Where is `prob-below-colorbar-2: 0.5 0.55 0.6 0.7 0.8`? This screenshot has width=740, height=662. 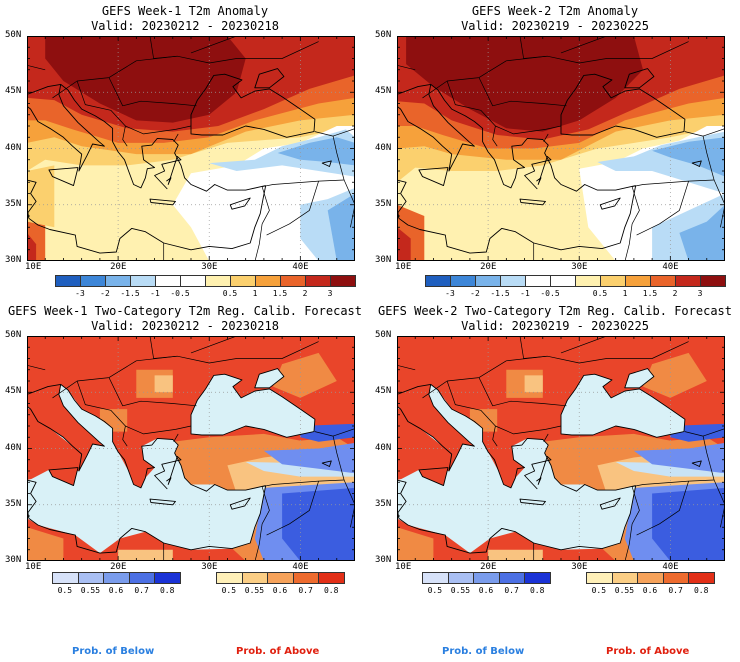 prob-below-colorbar-2: 0.5 0.55 0.6 0.7 0.8 is located at coordinates (486, 584).